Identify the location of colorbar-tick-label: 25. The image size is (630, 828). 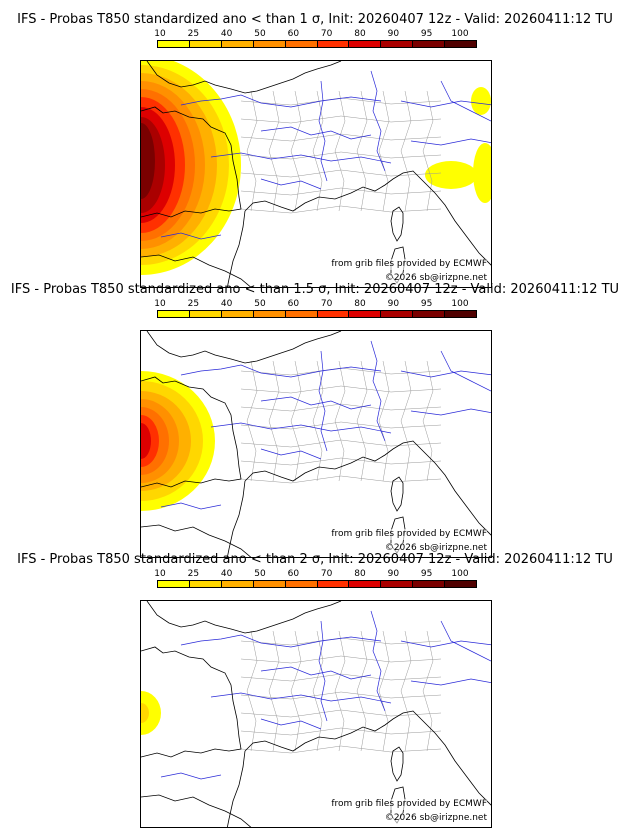
(193, 34).